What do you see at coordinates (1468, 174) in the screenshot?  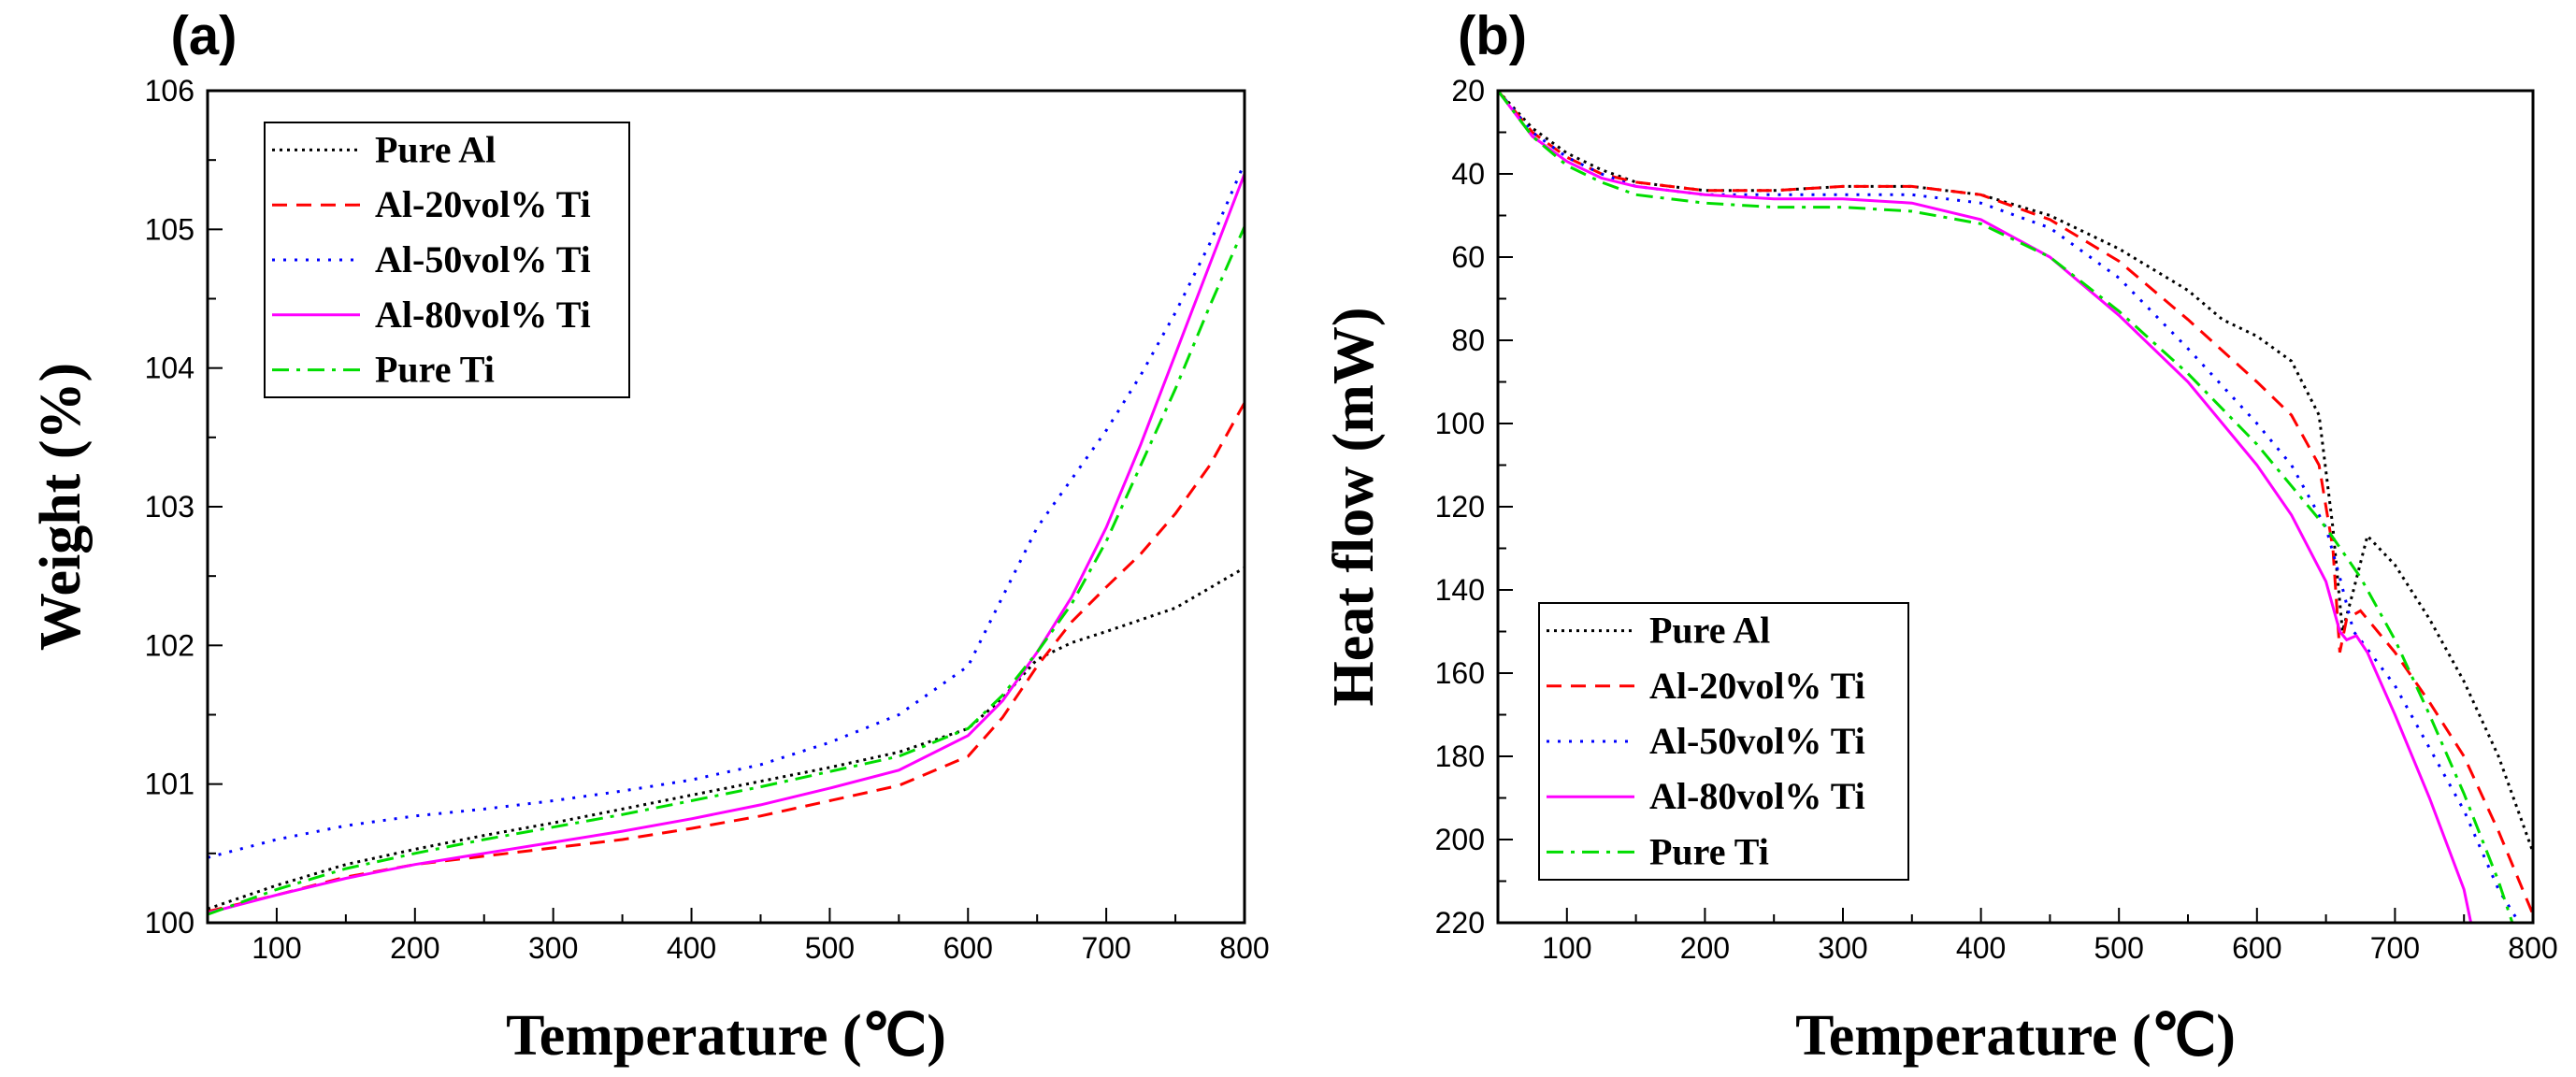 I see `y-tick-label: 40` at bounding box center [1468, 174].